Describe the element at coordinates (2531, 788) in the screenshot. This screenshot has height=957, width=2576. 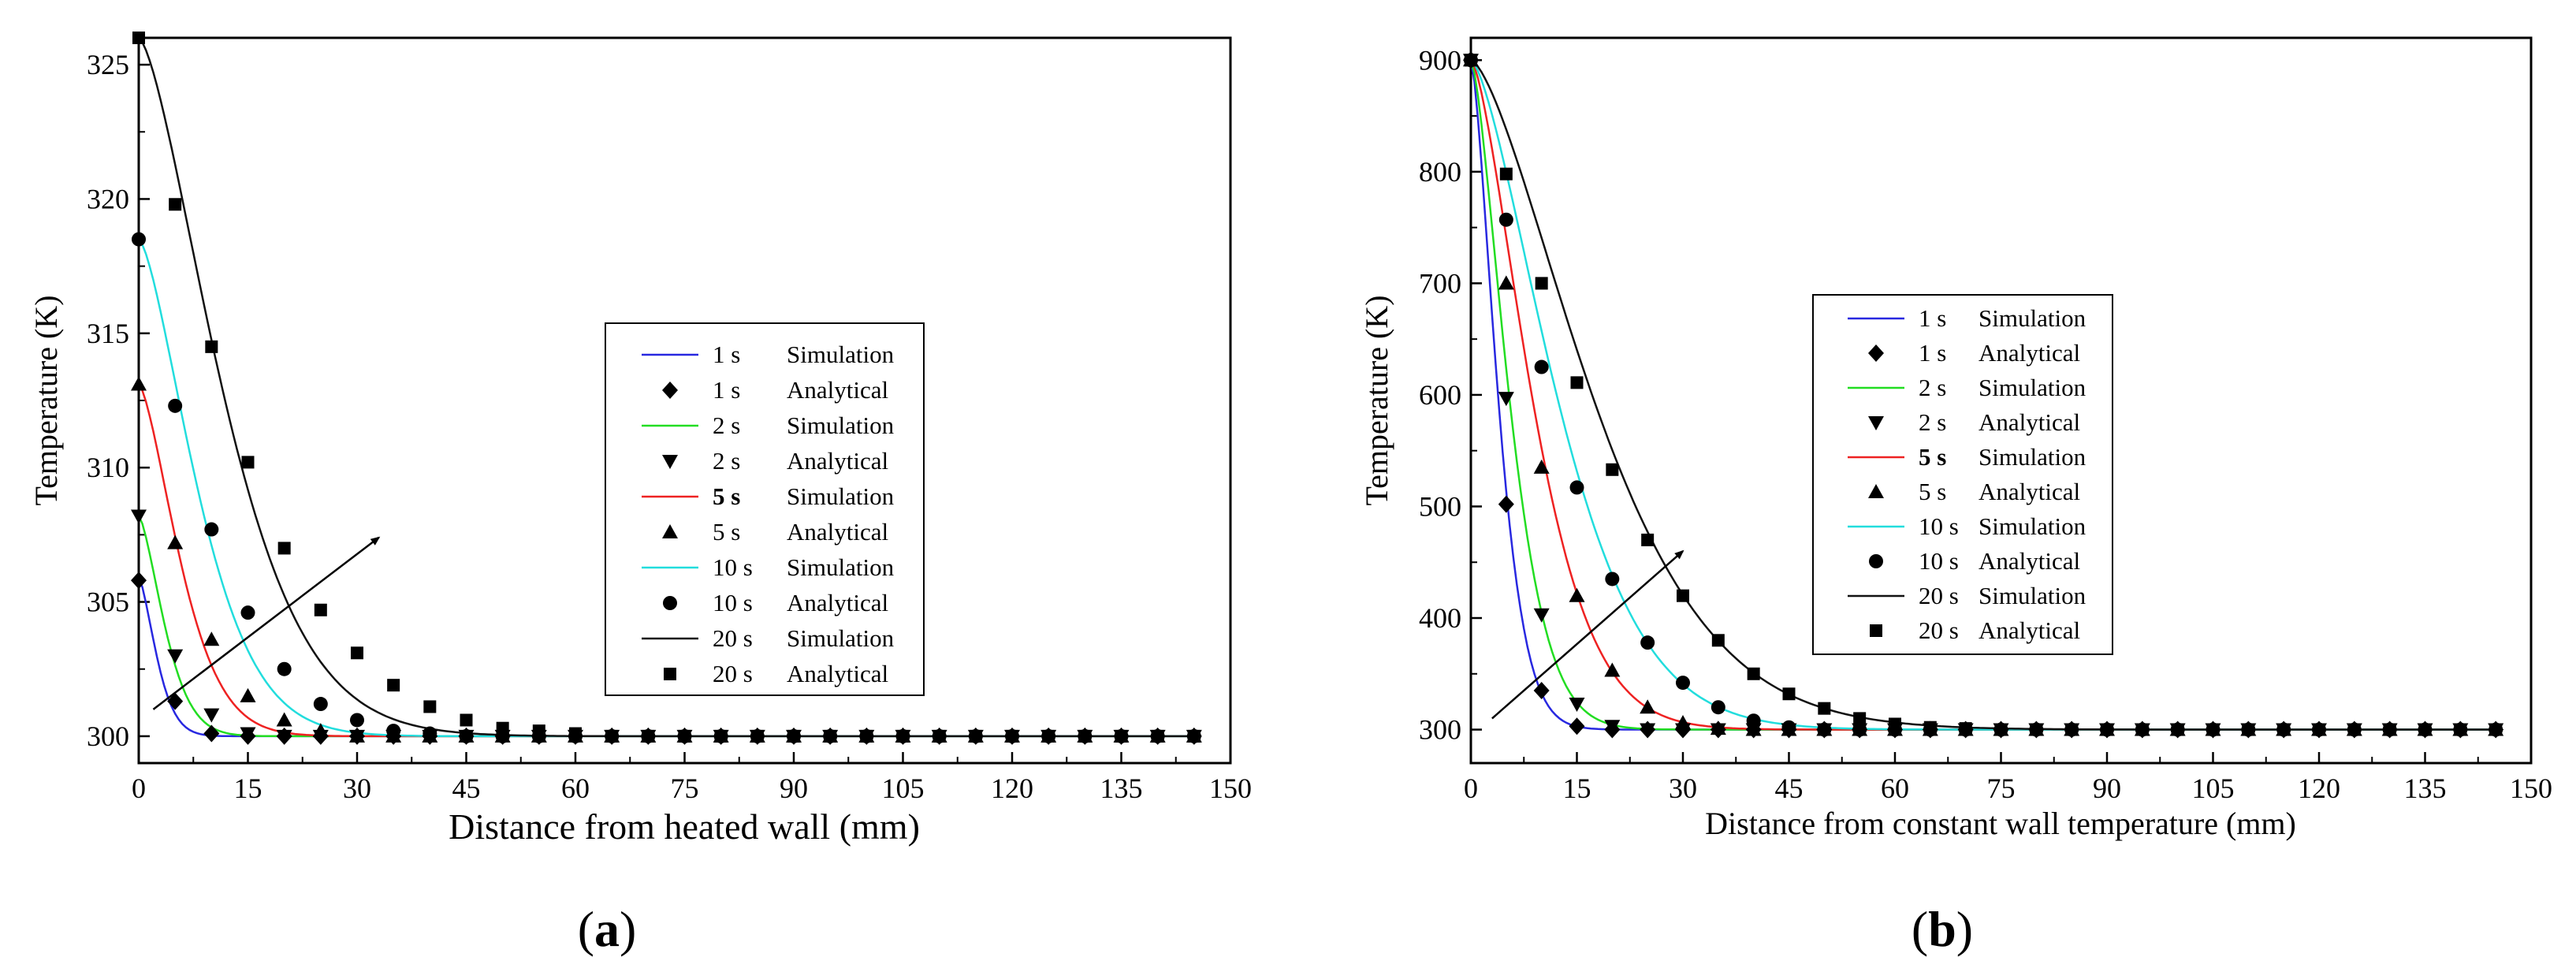
I see `x-tick-label: 150` at that location.